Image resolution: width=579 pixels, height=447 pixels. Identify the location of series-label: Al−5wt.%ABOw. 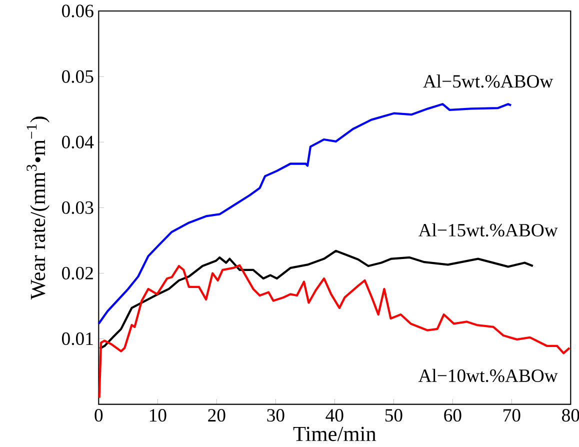
(488, 81).